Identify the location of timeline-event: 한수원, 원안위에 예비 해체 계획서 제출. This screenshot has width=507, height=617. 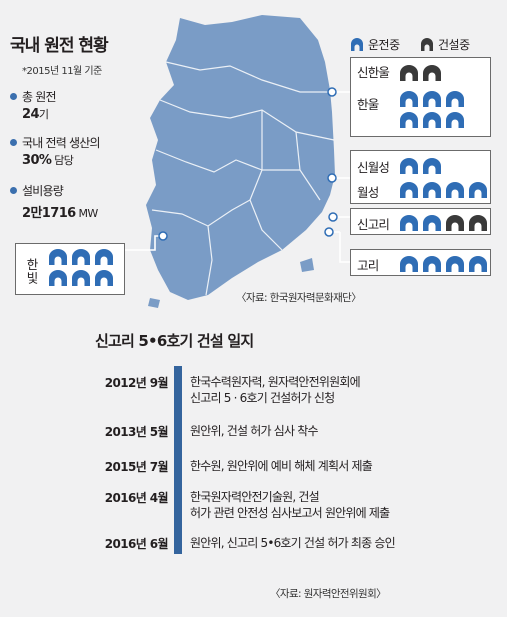
(281, 466).